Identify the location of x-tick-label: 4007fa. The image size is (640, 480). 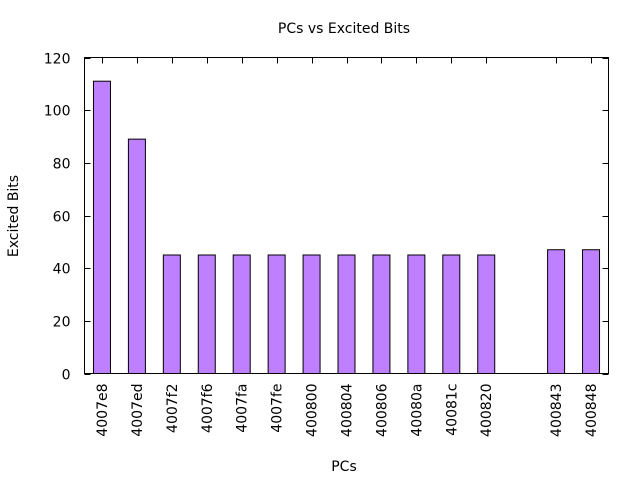
(243, 408).